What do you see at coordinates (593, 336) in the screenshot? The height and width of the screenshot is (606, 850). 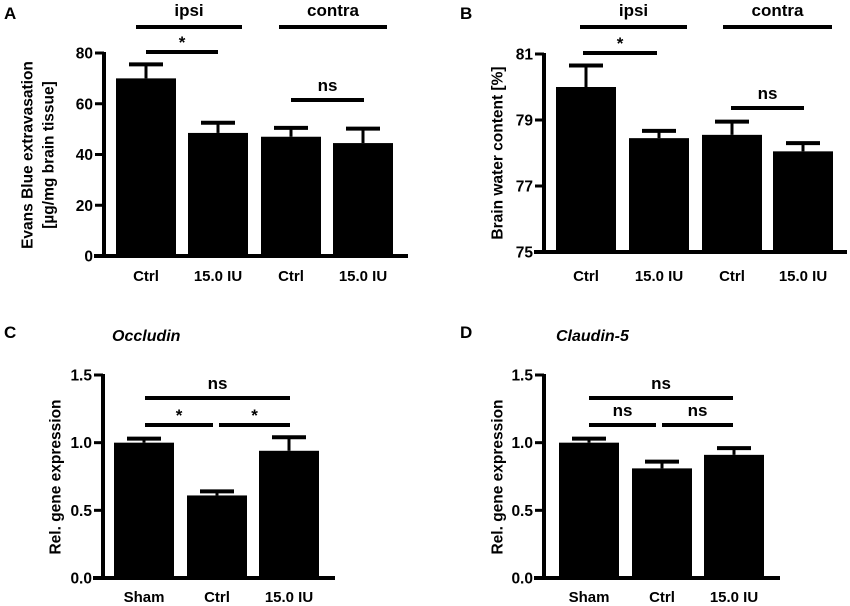 I see `chart-title: Claudin-5` at bounding box center [593, 336].